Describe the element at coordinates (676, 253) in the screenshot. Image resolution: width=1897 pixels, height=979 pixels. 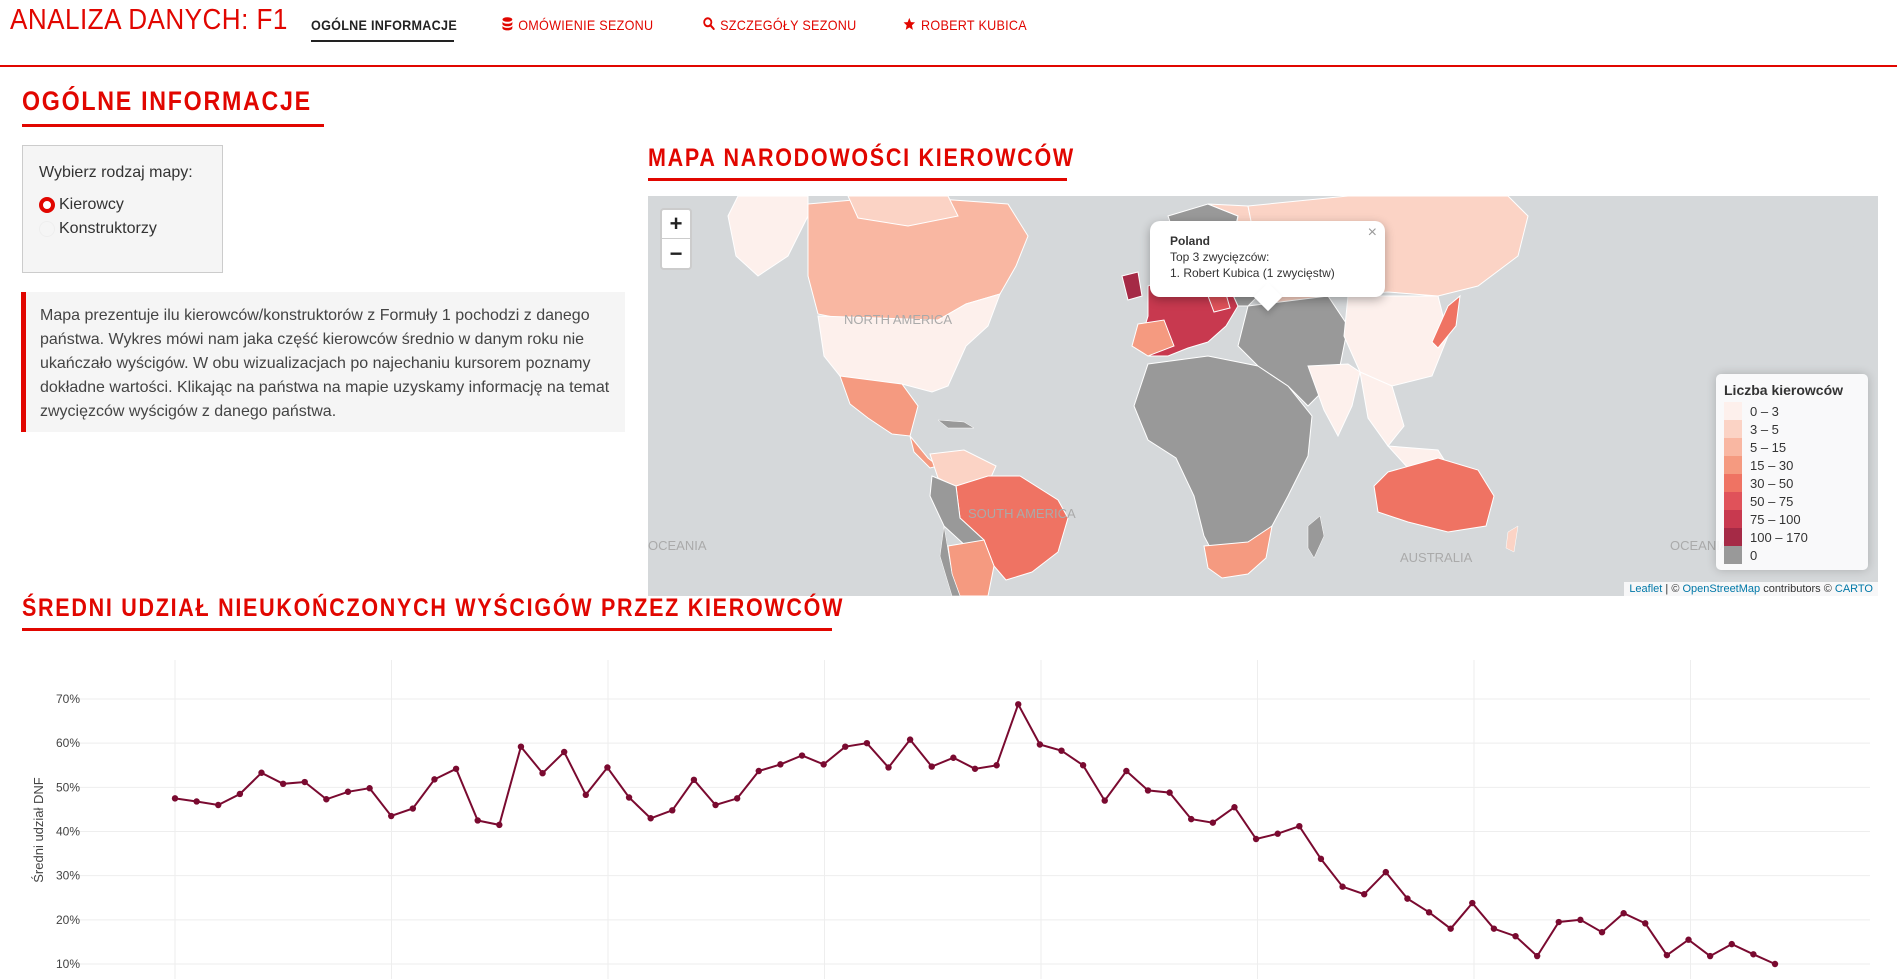
I see `zoom-out-button: −` at that location.